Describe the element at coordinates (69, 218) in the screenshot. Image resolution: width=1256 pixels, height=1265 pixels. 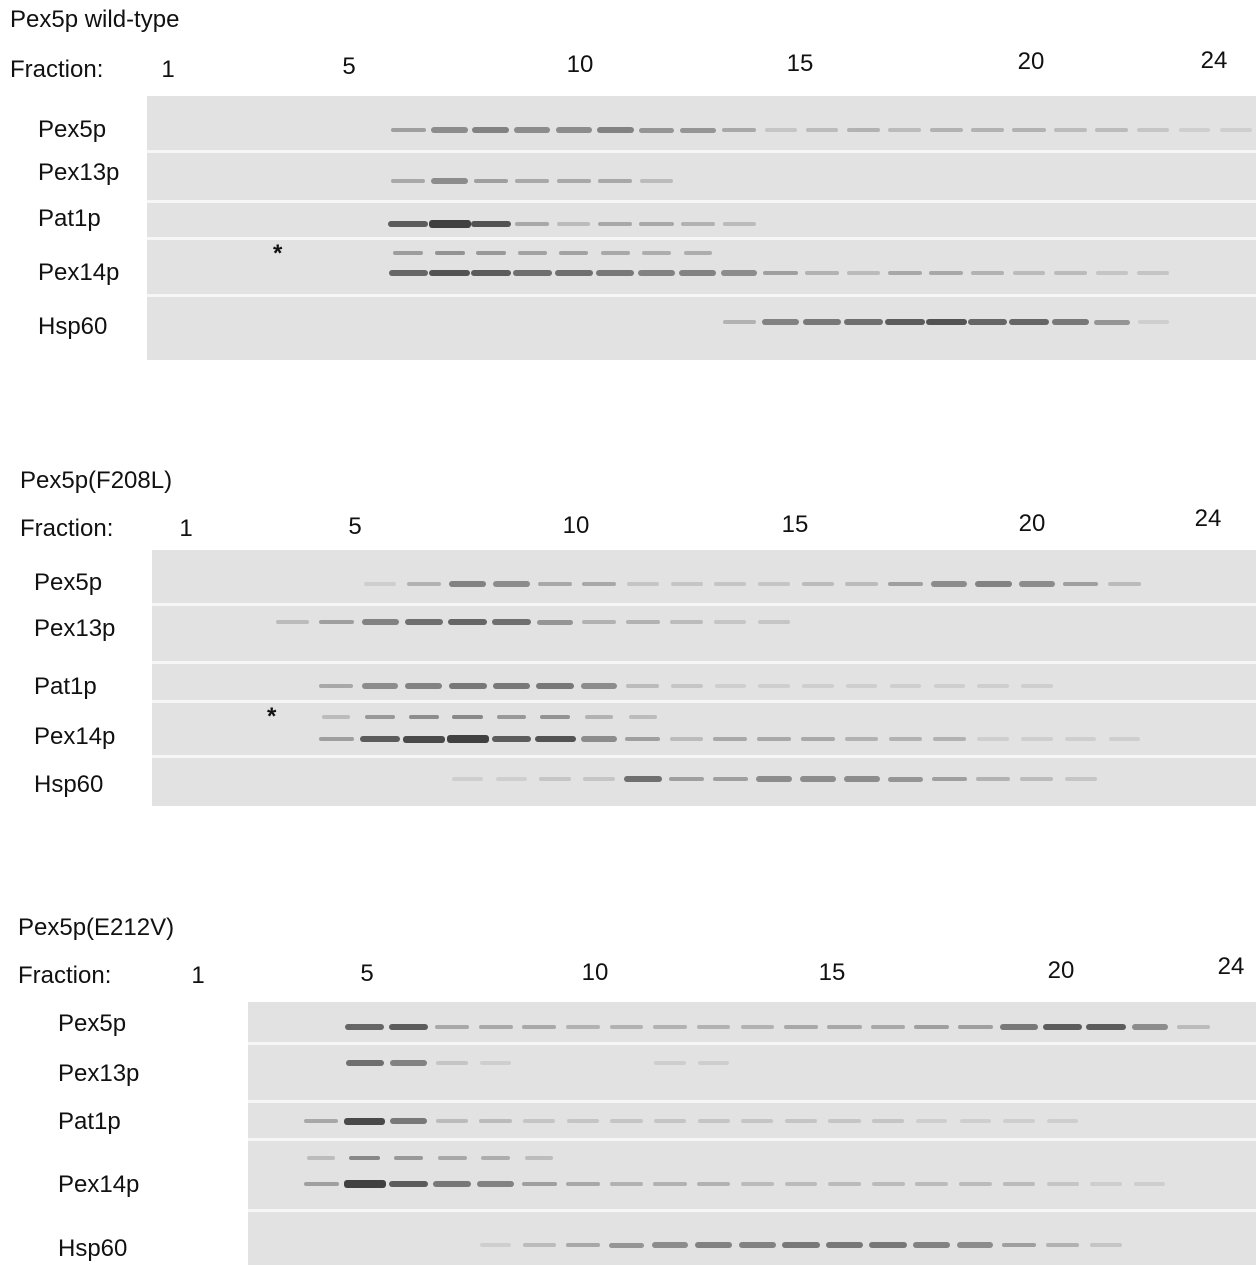
I see `row-label-pat1p: Pat1p` at that location.